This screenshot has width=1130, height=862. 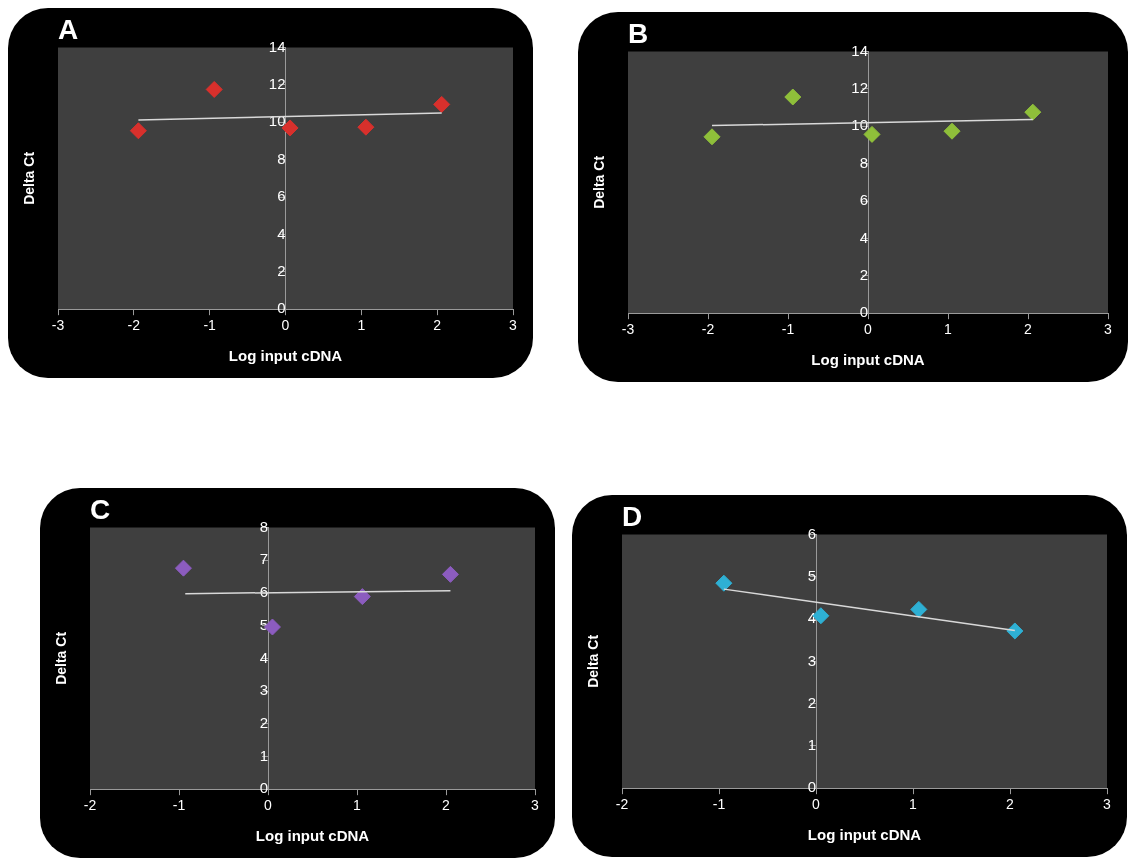 What do you see at coordinates (638, 33) in the screenshot?
I see `chart-title: B` at bounding box center [638, 33].